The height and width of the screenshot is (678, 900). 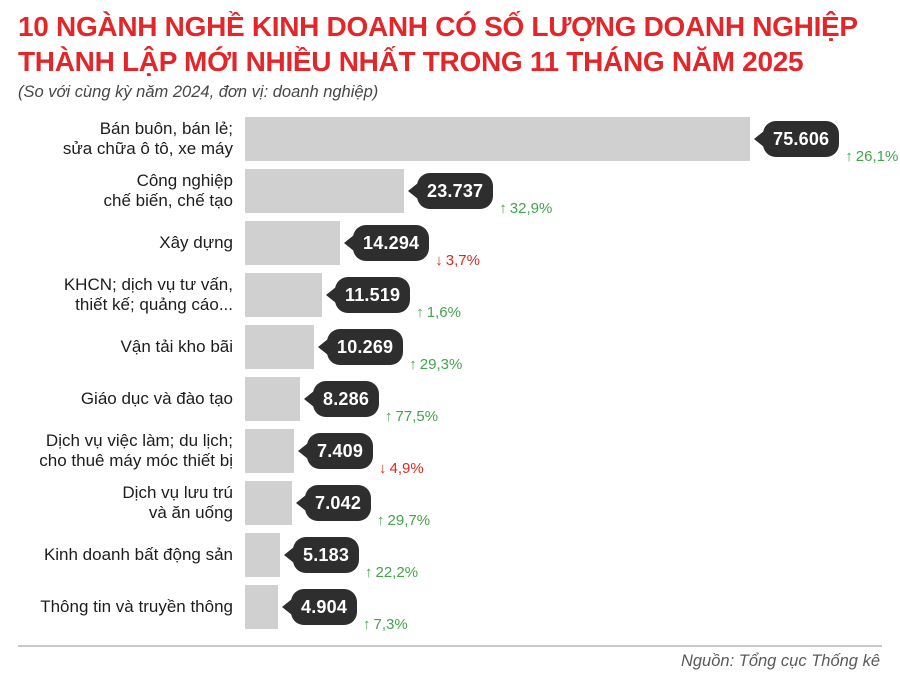 I want to click on change-percent: 77,5%, so click(x=417, y=417).